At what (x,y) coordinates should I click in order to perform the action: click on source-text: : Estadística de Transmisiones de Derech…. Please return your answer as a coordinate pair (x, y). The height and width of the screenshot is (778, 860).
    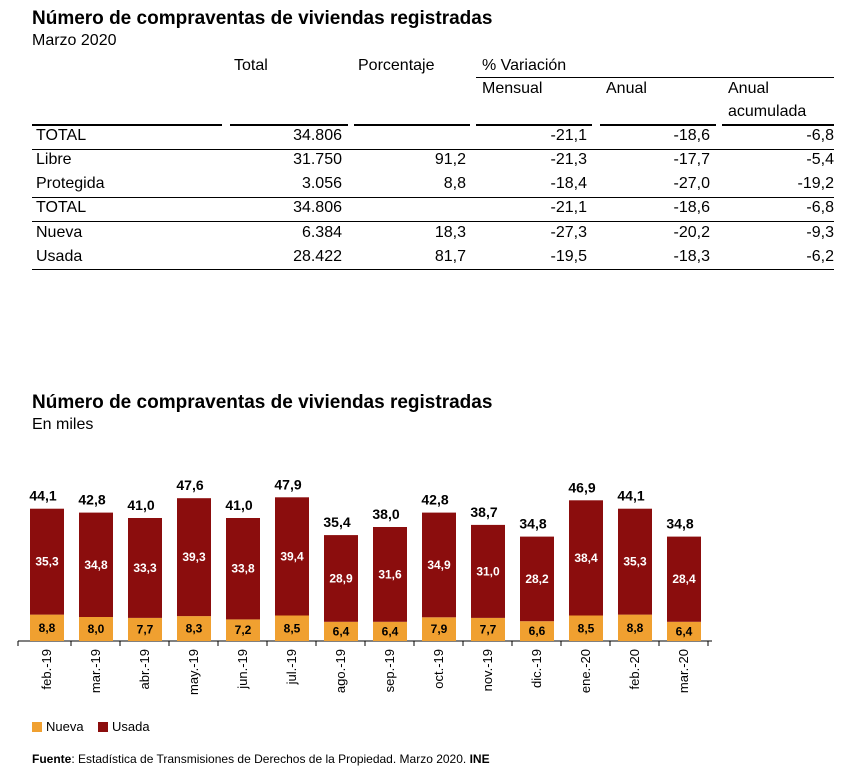
    Looking at the image, I should click on (270, 759).